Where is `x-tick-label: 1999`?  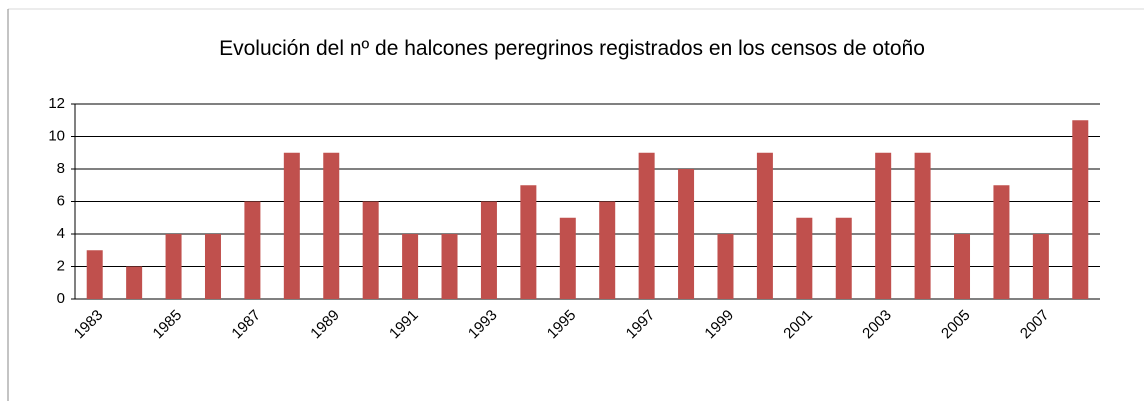
x-tick-label: 1999 is located at coordinates (719, 325).